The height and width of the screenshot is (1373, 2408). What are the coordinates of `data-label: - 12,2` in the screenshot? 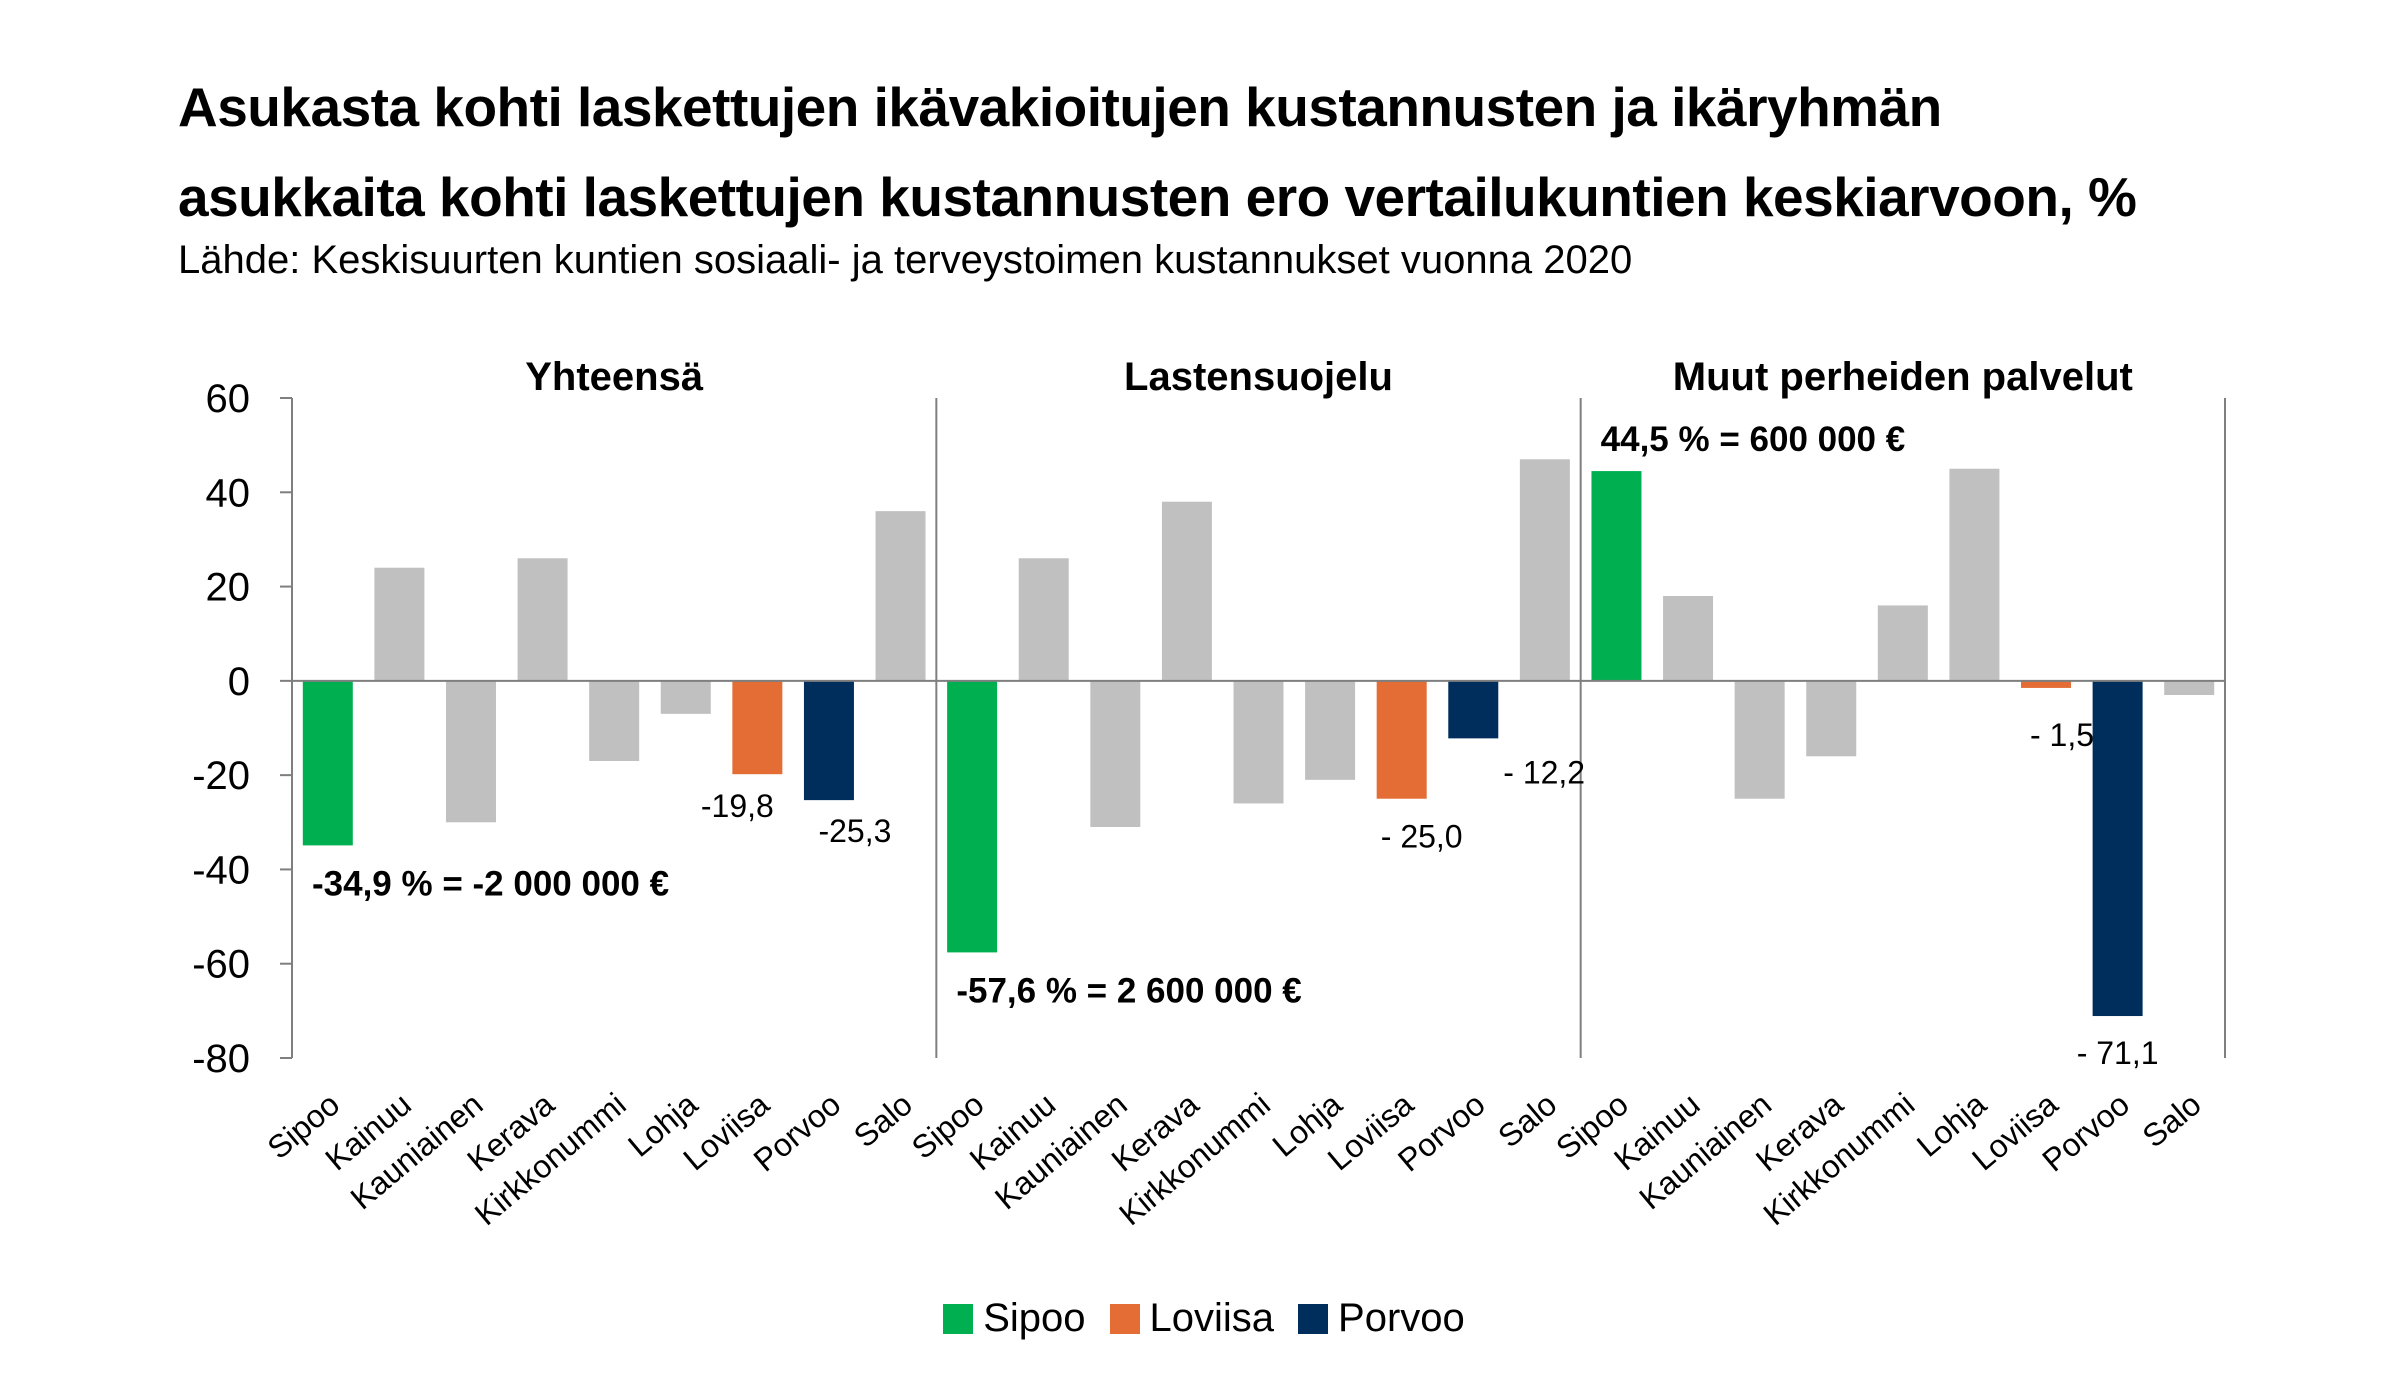 It's located at (1544, 772).